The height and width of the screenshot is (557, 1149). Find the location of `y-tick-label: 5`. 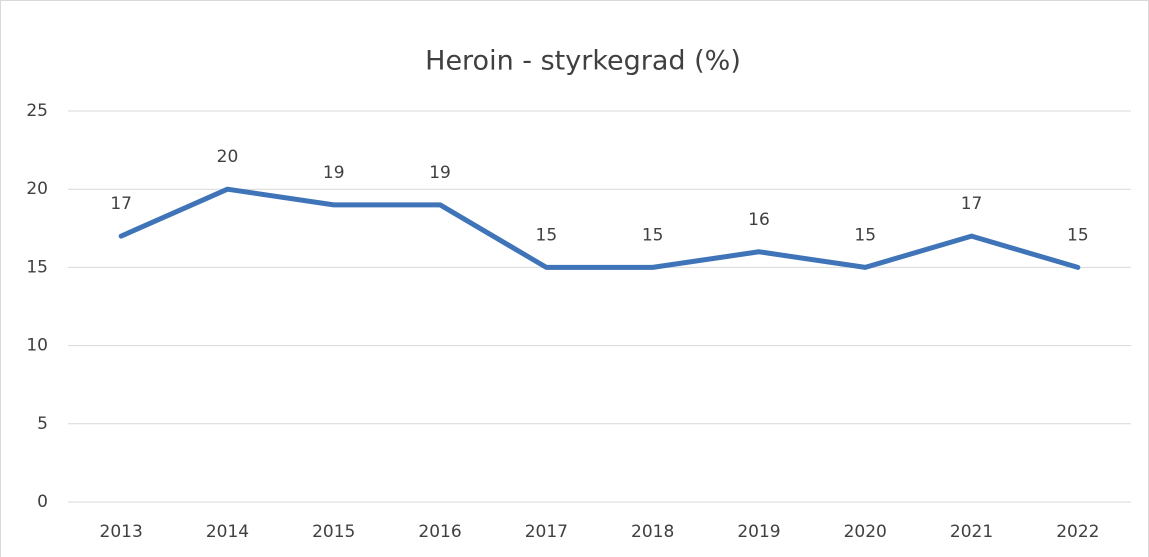

y-tick-label: 5 is located at coordinates (42, 424).